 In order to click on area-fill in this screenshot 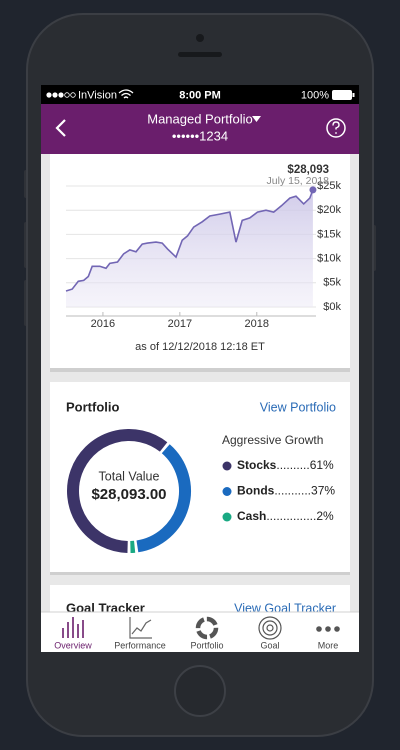, I will do `click(189, 248)`.